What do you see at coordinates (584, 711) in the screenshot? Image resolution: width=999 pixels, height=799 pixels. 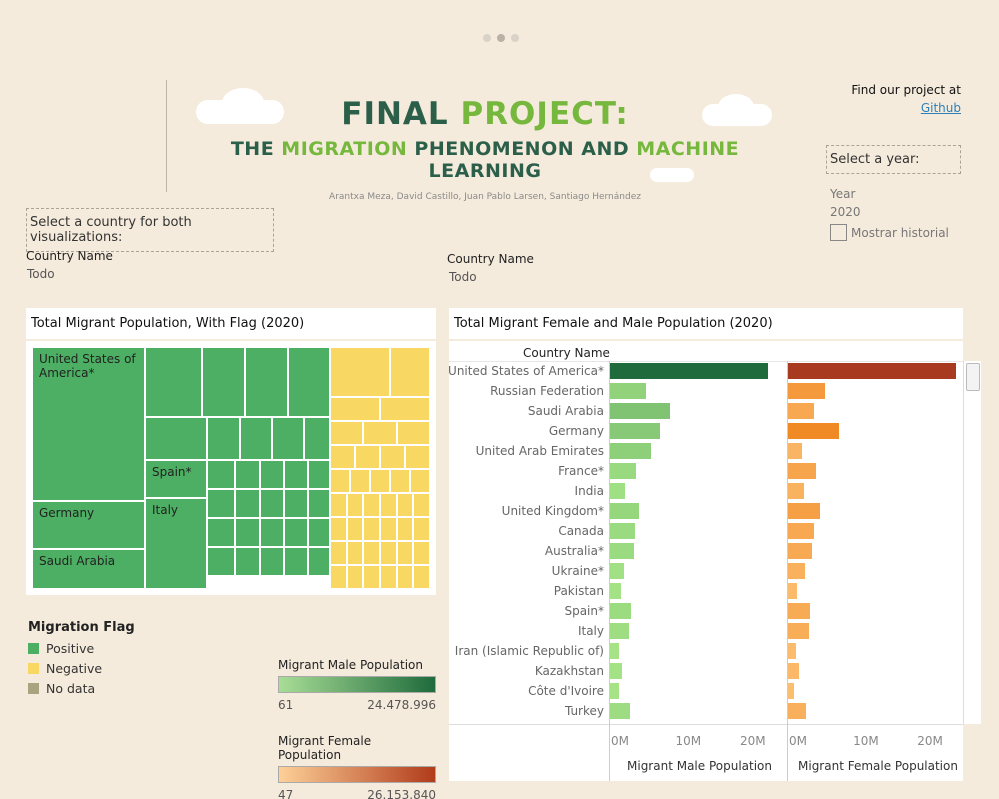 I see `category-label: Turkey` at bounding box center [584, 711].